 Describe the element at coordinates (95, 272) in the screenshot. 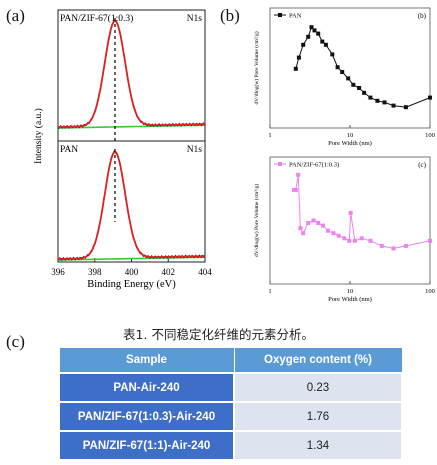

I see `x-tick-label: 398` at that location.